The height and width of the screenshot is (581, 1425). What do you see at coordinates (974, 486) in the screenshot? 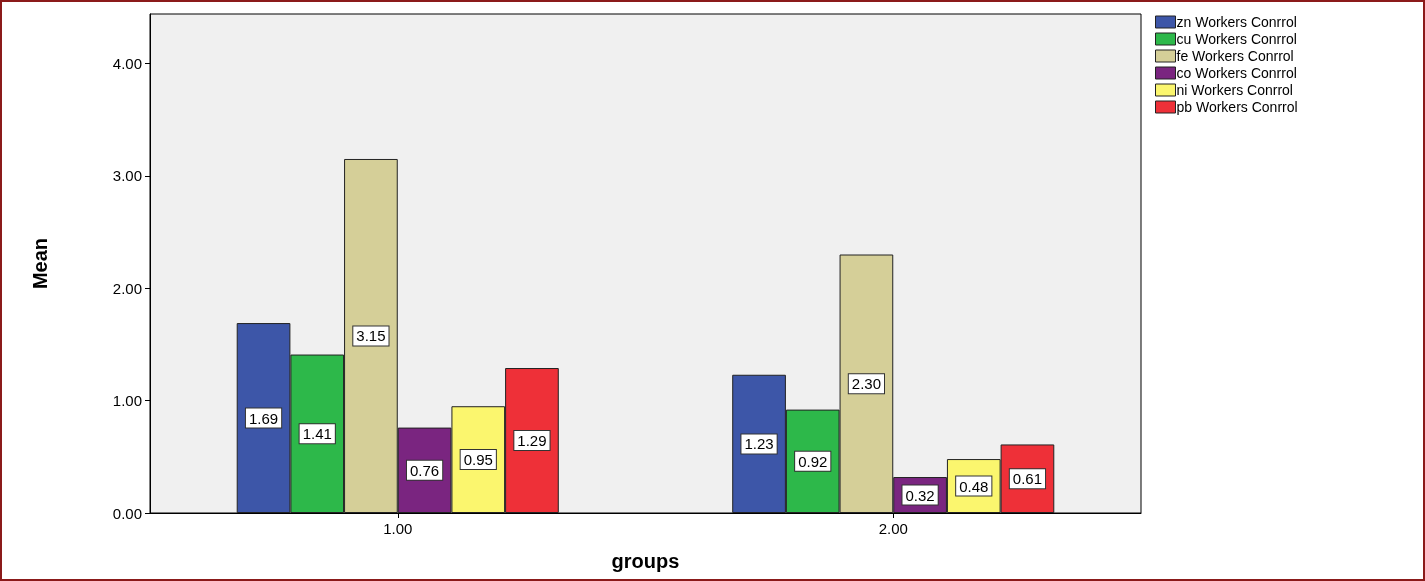
I see `data-label: 0.48` at bounding box center [974, 486].